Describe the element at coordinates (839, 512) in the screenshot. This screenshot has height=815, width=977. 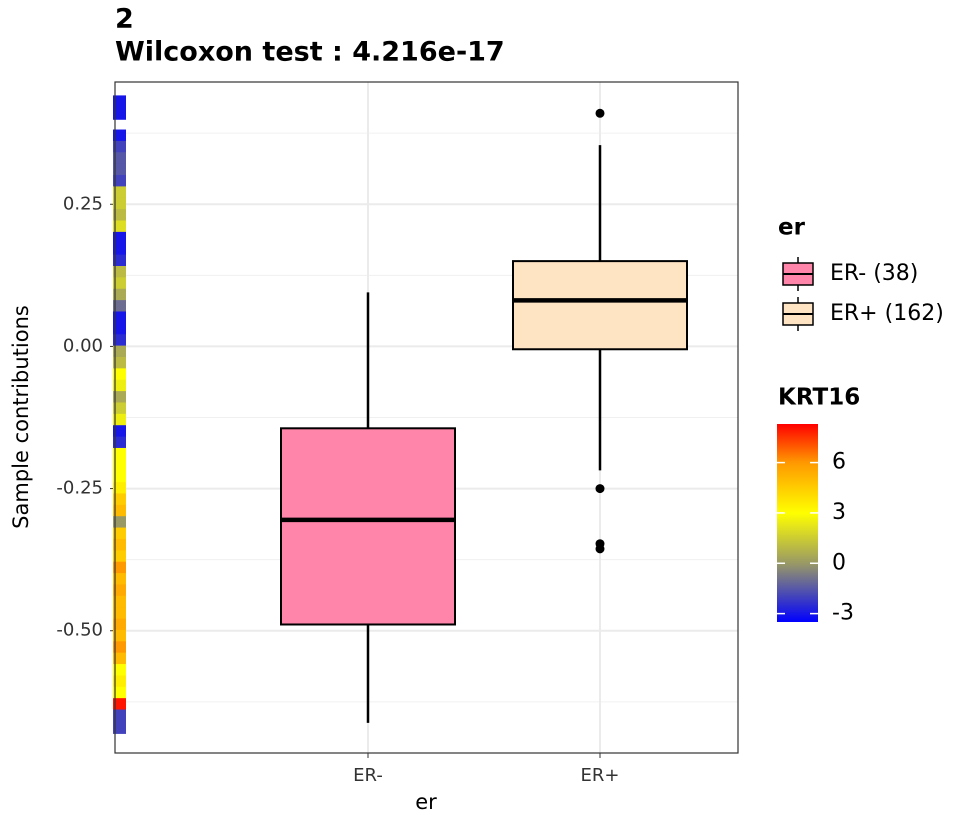
I see `colorbar-tick-label: 3` at that location.